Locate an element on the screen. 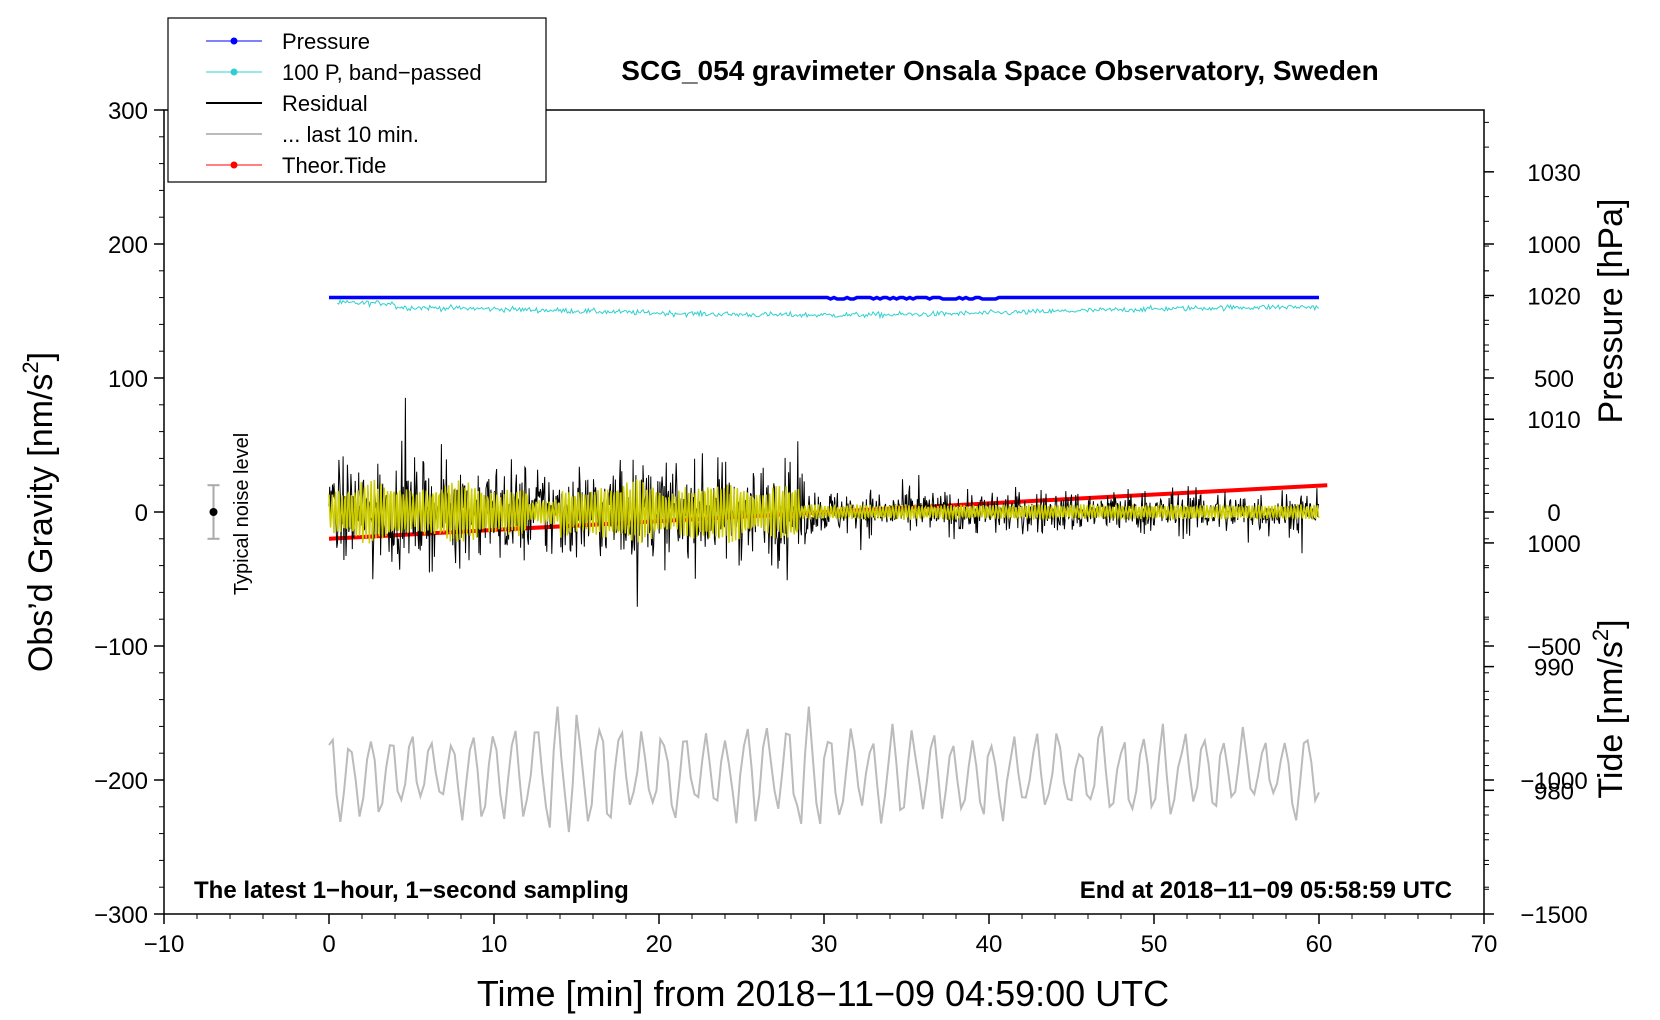  tide-tick-label: 500 is located at coordinates (1554, 379).